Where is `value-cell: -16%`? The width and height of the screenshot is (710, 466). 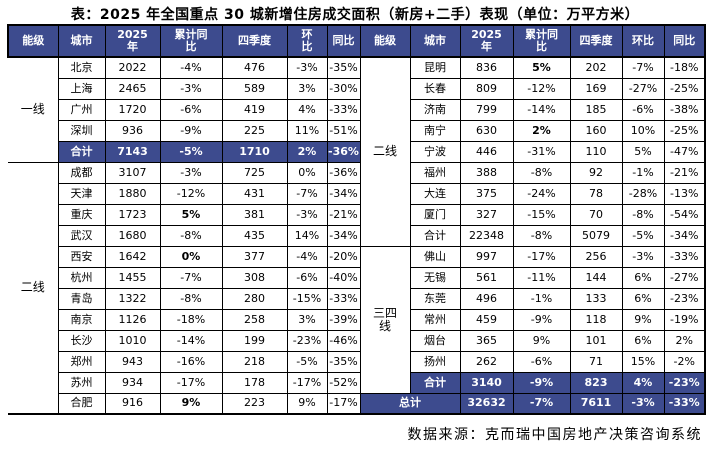 value-cell: -16% is located at coordinates (191, 361).